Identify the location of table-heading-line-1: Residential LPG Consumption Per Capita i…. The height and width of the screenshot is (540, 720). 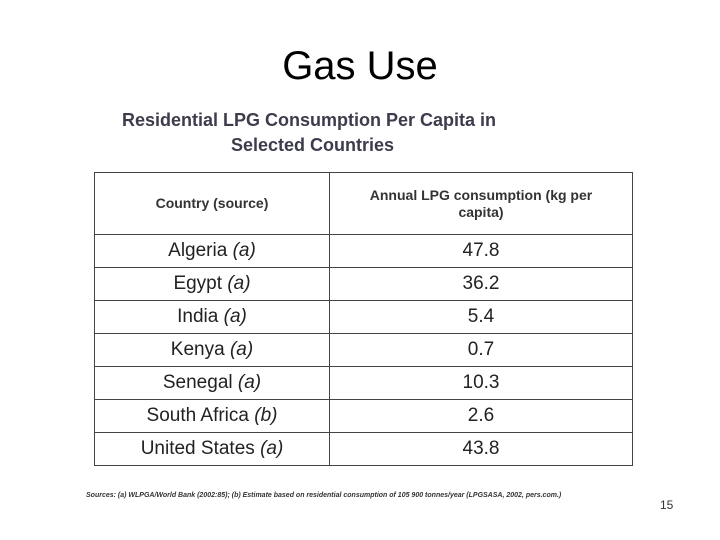
(309, 120).